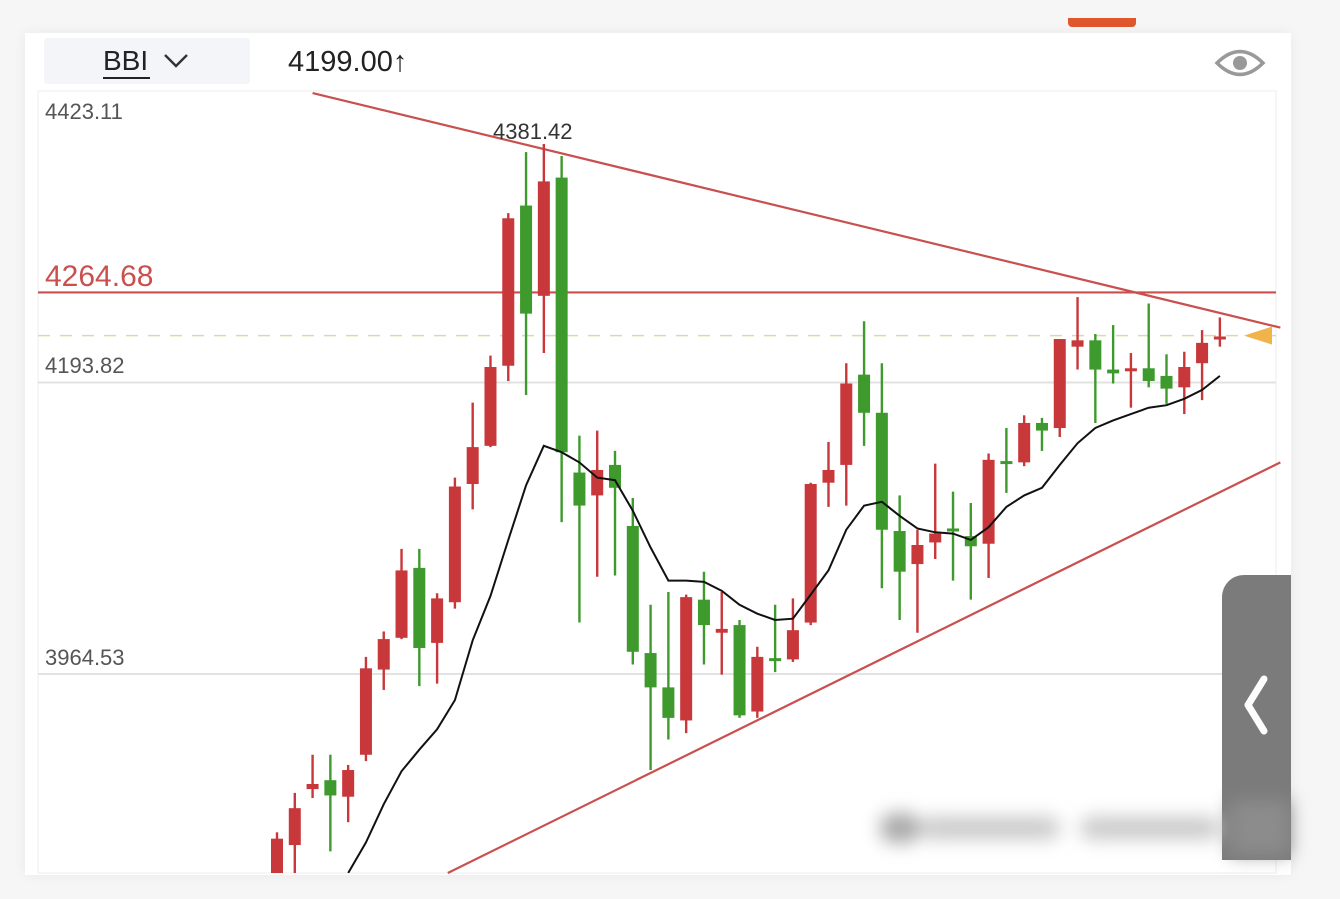 This screenshot has height=899, width=1340. I want to click on eye-icon, so click(1240, 63).